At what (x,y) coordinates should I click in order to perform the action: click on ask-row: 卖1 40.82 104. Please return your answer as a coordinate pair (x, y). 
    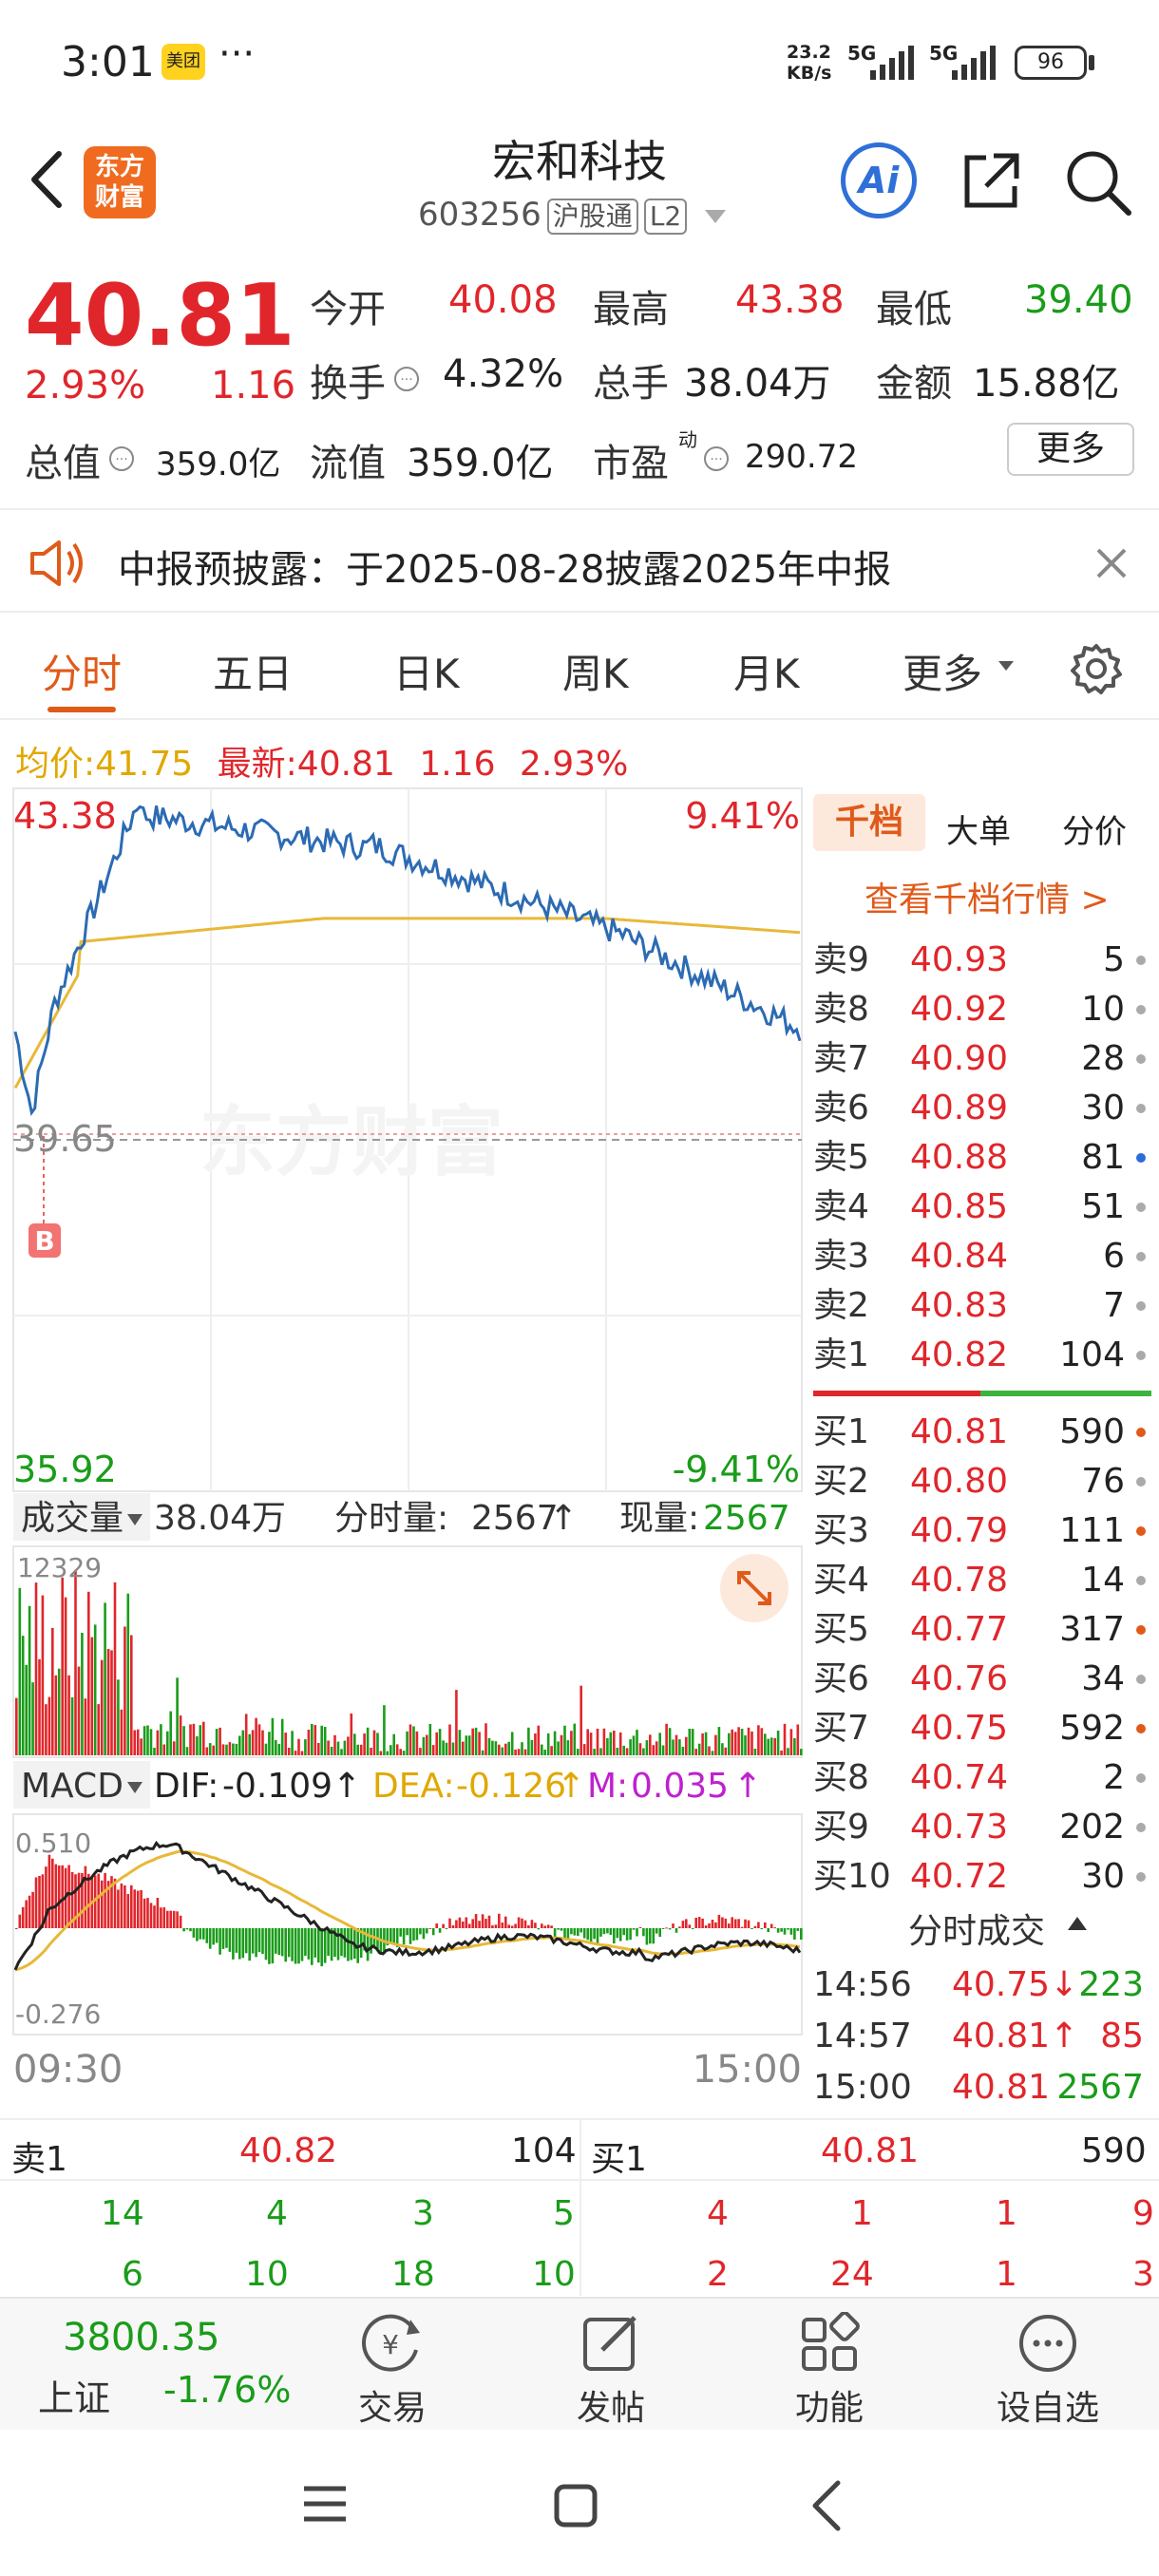
    Looking at the image, I should click on (981, 1355).